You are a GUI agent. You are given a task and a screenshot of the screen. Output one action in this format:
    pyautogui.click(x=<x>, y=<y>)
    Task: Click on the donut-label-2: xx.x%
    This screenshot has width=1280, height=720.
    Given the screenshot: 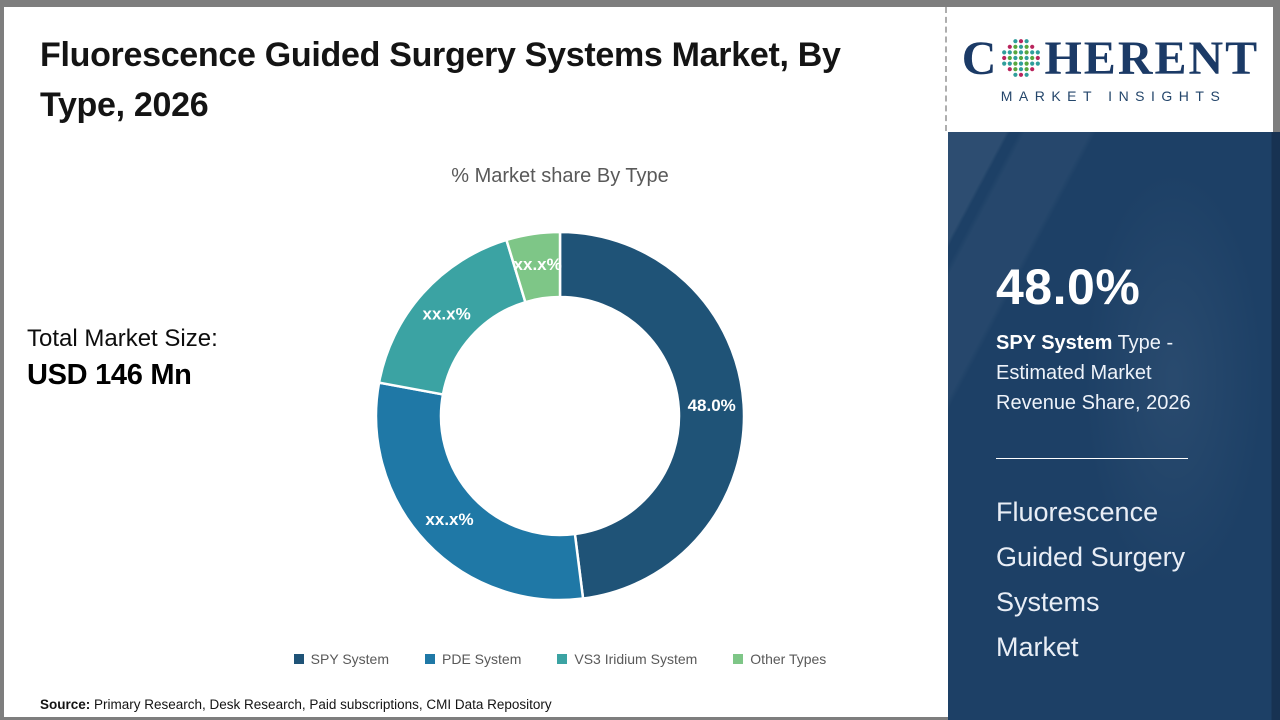 What is the action you would take?
    pyautogui.click(x=447, y=313)
    